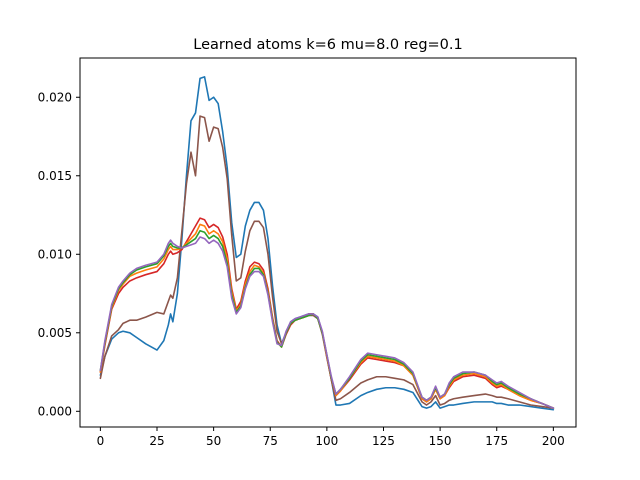  What do you see at coordinates (55, 411) in the screenshot?
I see `y-tick-label: 0.000` at bounding box center [55, 411].